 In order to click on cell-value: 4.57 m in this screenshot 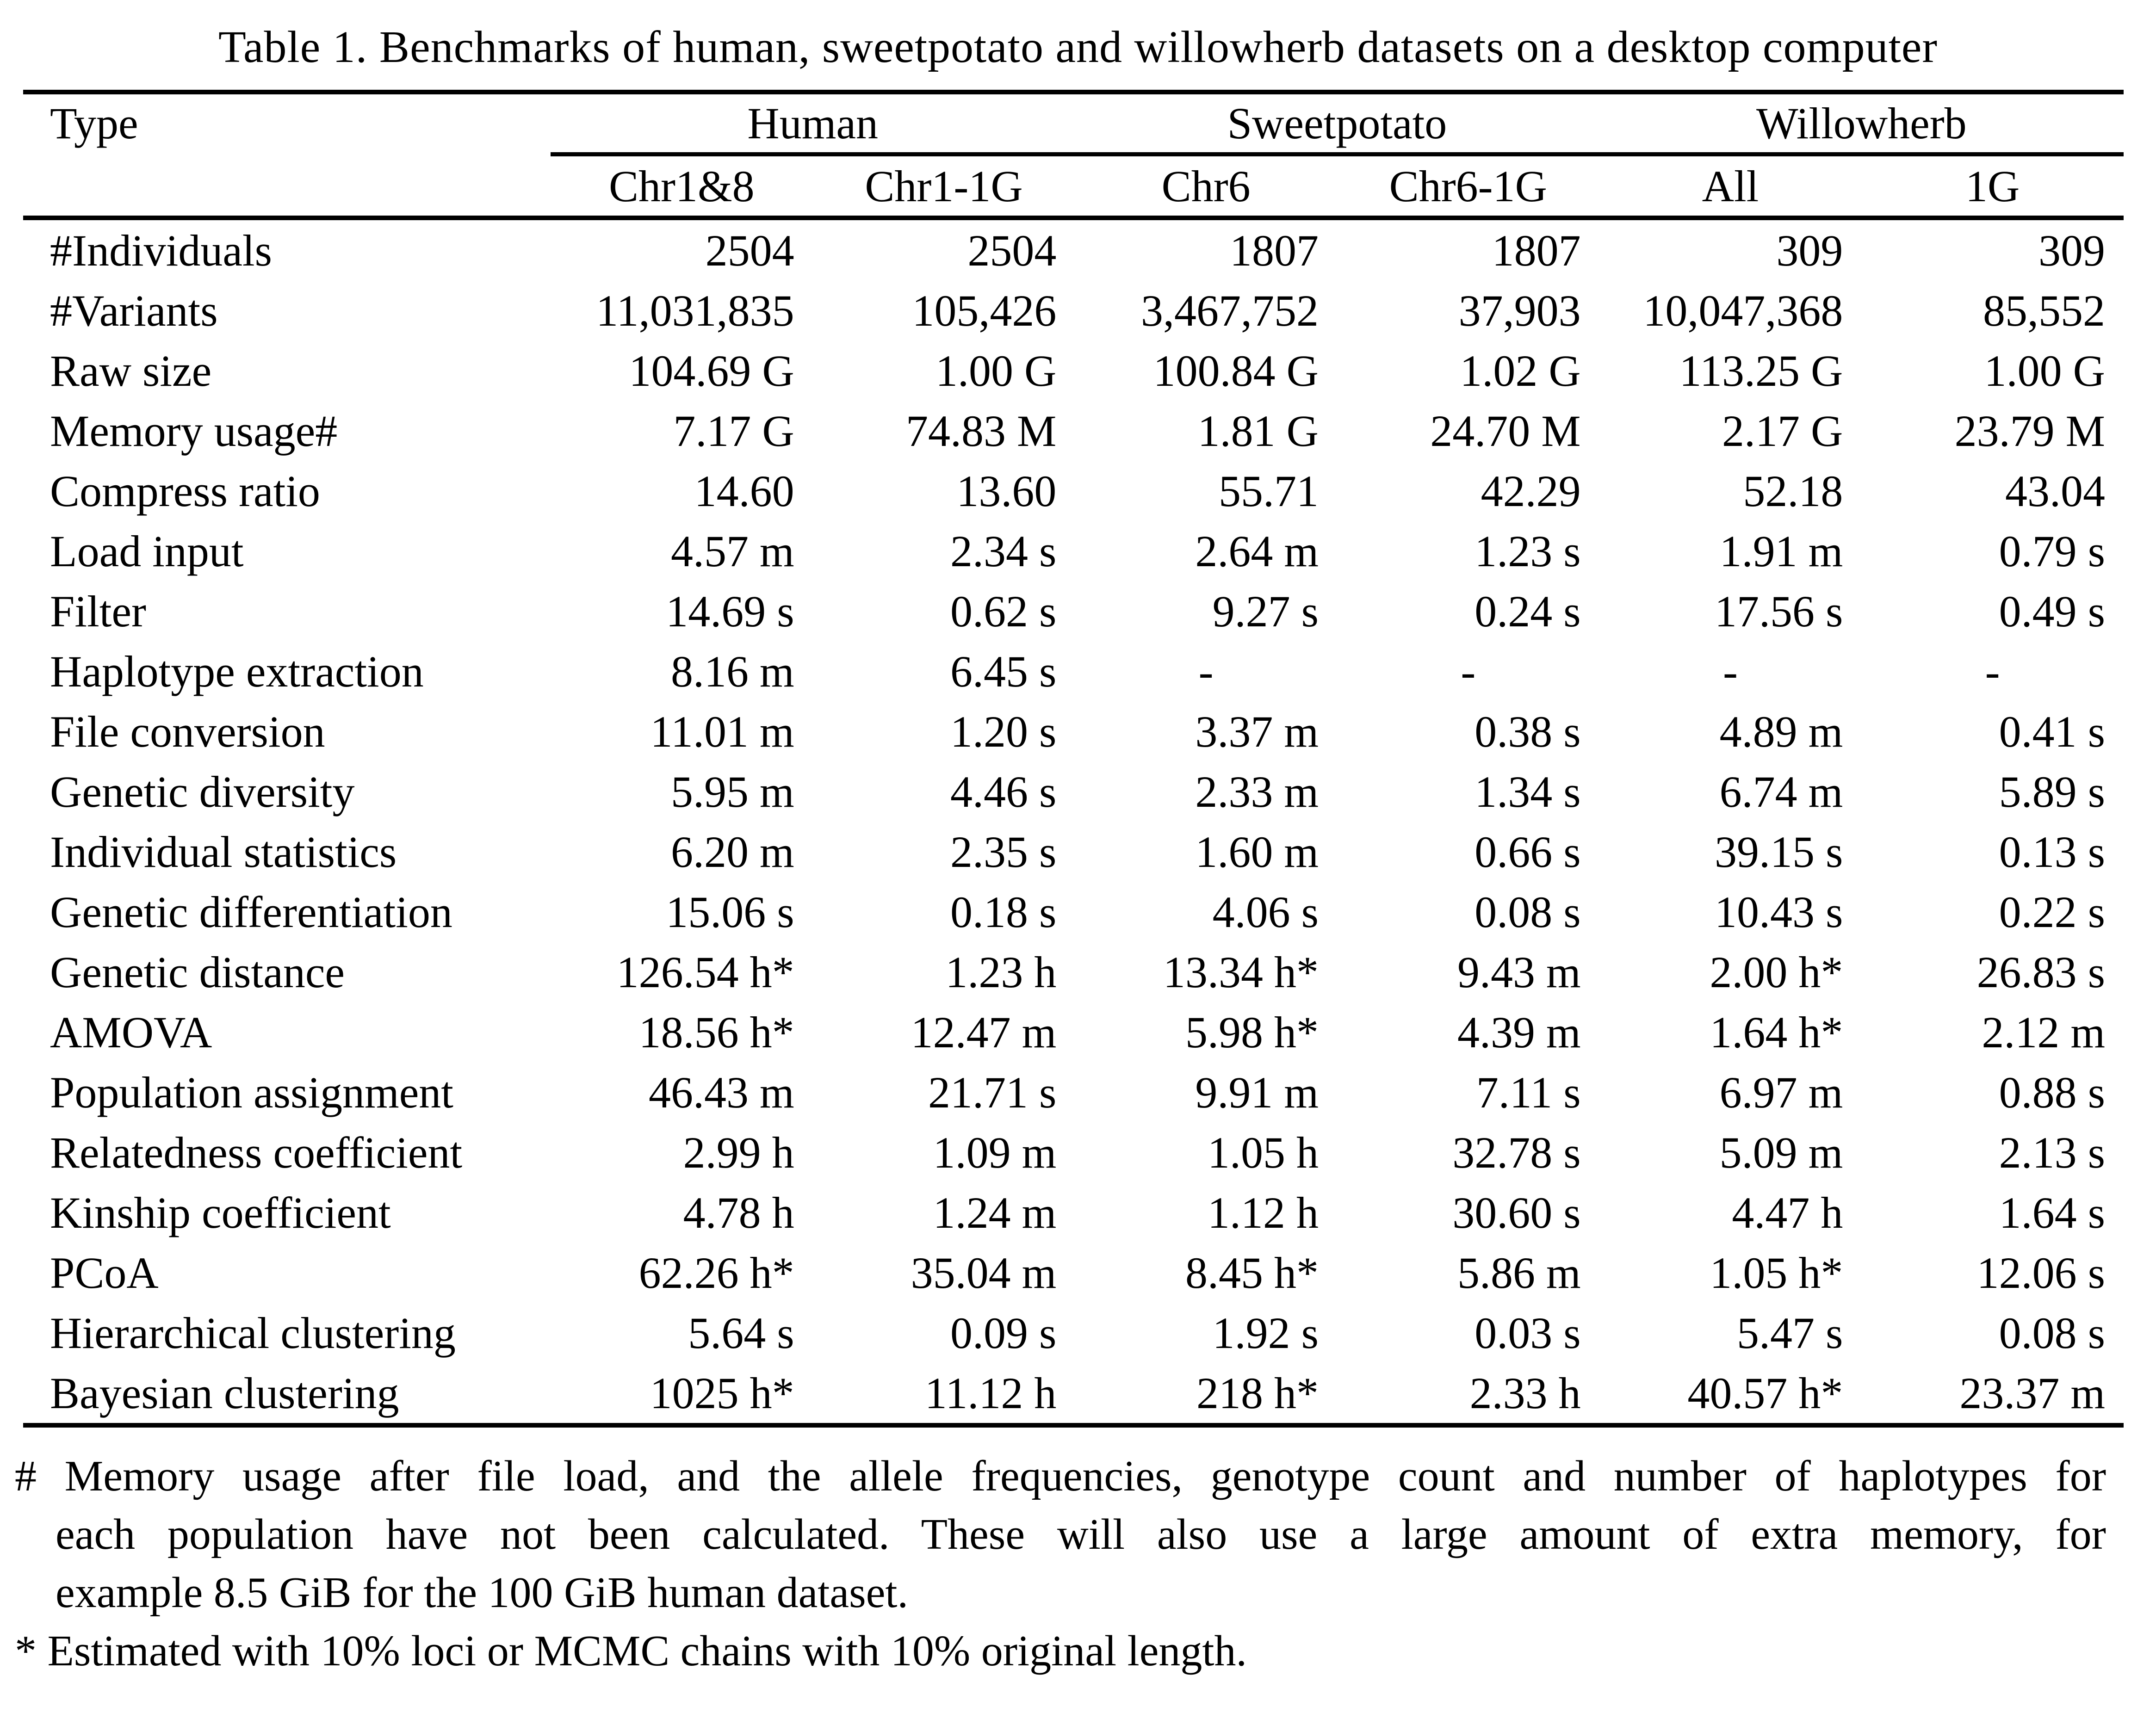, I will do `click(732, 551)`.